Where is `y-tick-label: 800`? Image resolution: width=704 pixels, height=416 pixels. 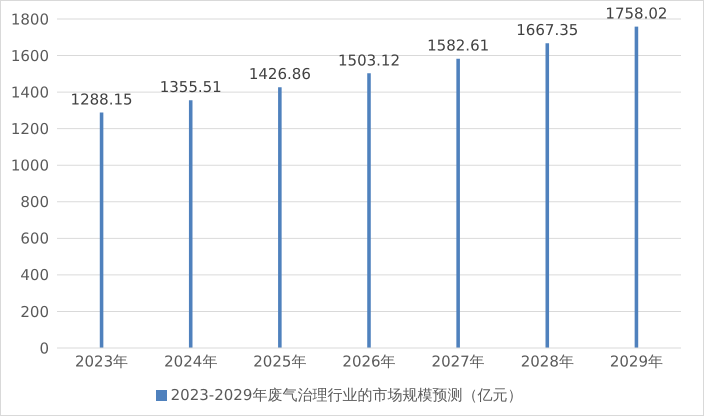 y-tick-label: 800 is located at coordinates (34, 202).